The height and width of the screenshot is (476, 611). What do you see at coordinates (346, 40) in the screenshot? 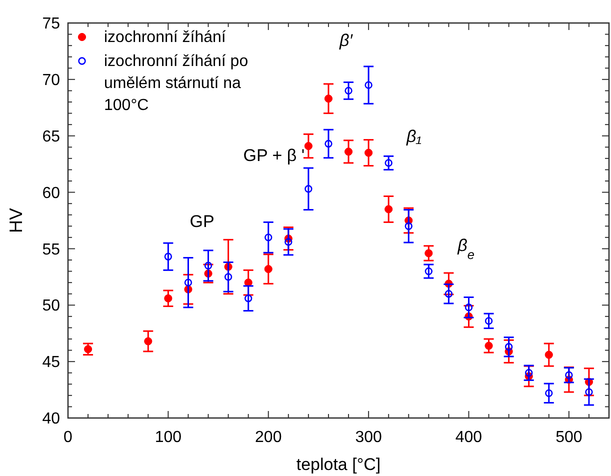
I see `annotation: β′` at bounding box center [346, 40].